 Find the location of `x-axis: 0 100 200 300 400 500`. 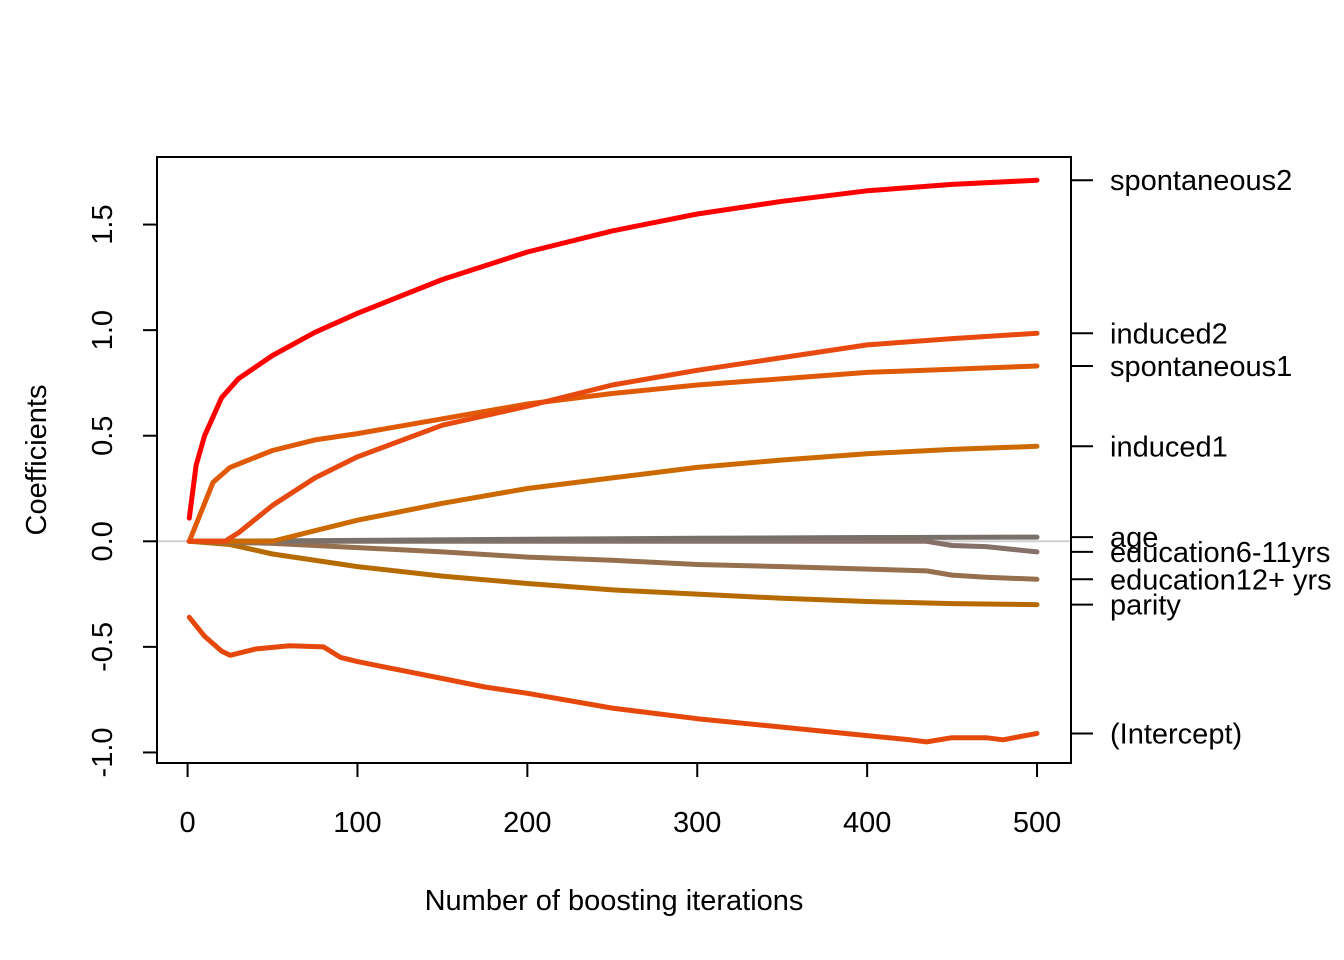

x-axis: 0 100 200 300 400 500 is located at coordinates (620, 800).